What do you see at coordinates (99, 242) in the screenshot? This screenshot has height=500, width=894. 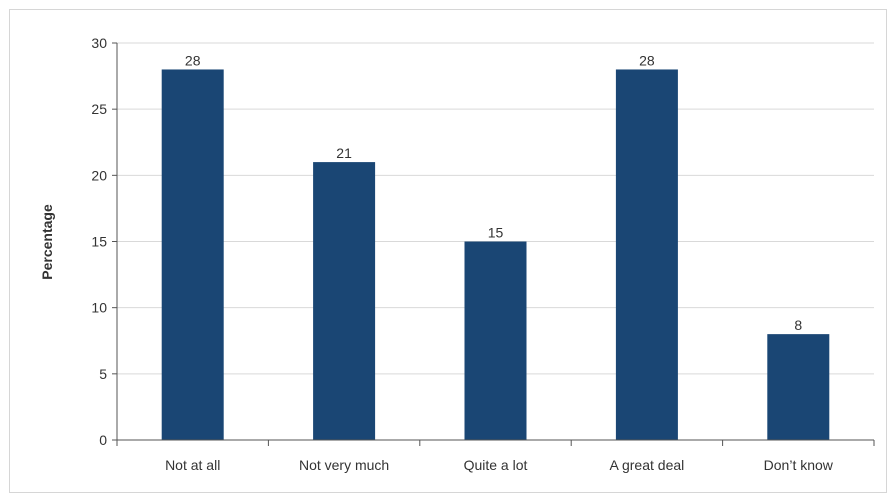 I see `y-tick-label: 15` at bounding box center [99, 242].